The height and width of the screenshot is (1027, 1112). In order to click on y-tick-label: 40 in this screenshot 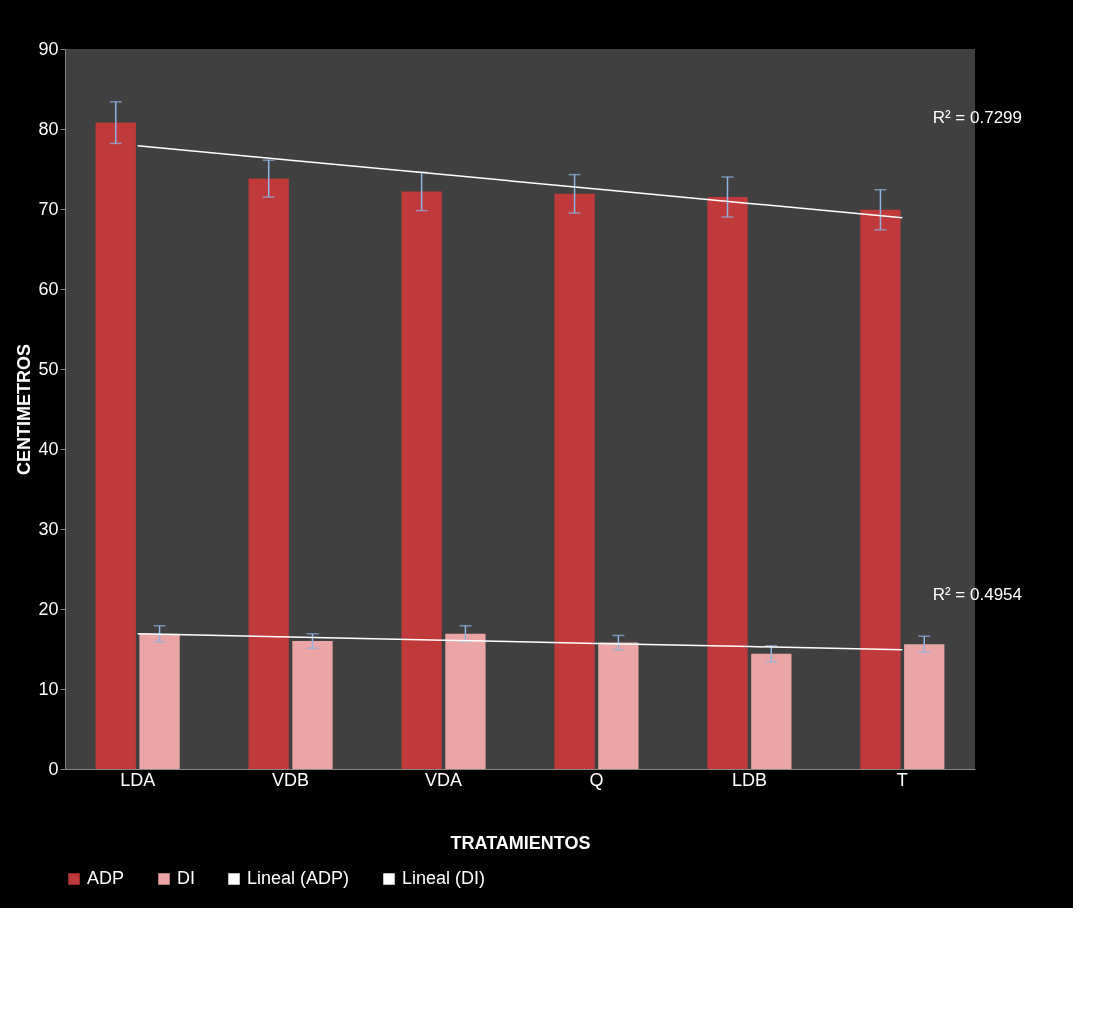, I will do `click(48, 448)`.